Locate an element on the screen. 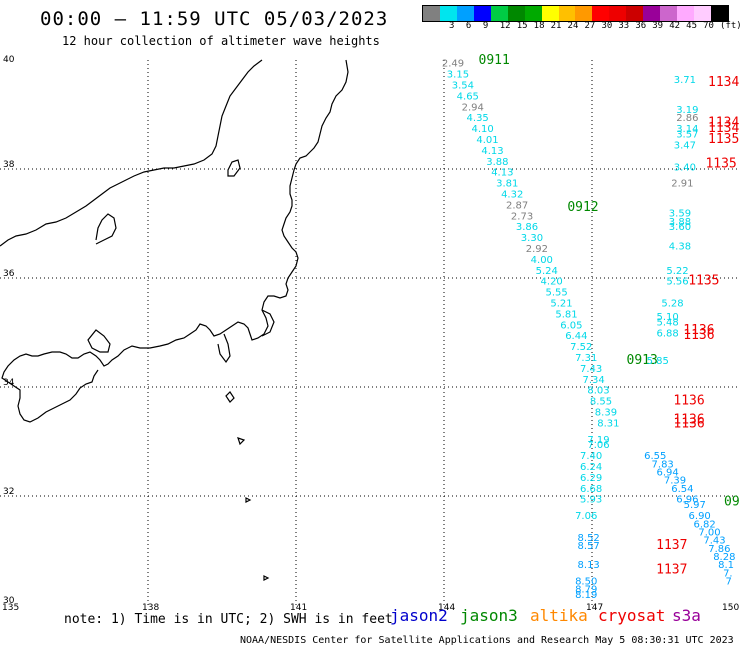 The width and height of the screenshot is (740, 650). wave-height-value: 2.91 is located at coordinates (682, 184).